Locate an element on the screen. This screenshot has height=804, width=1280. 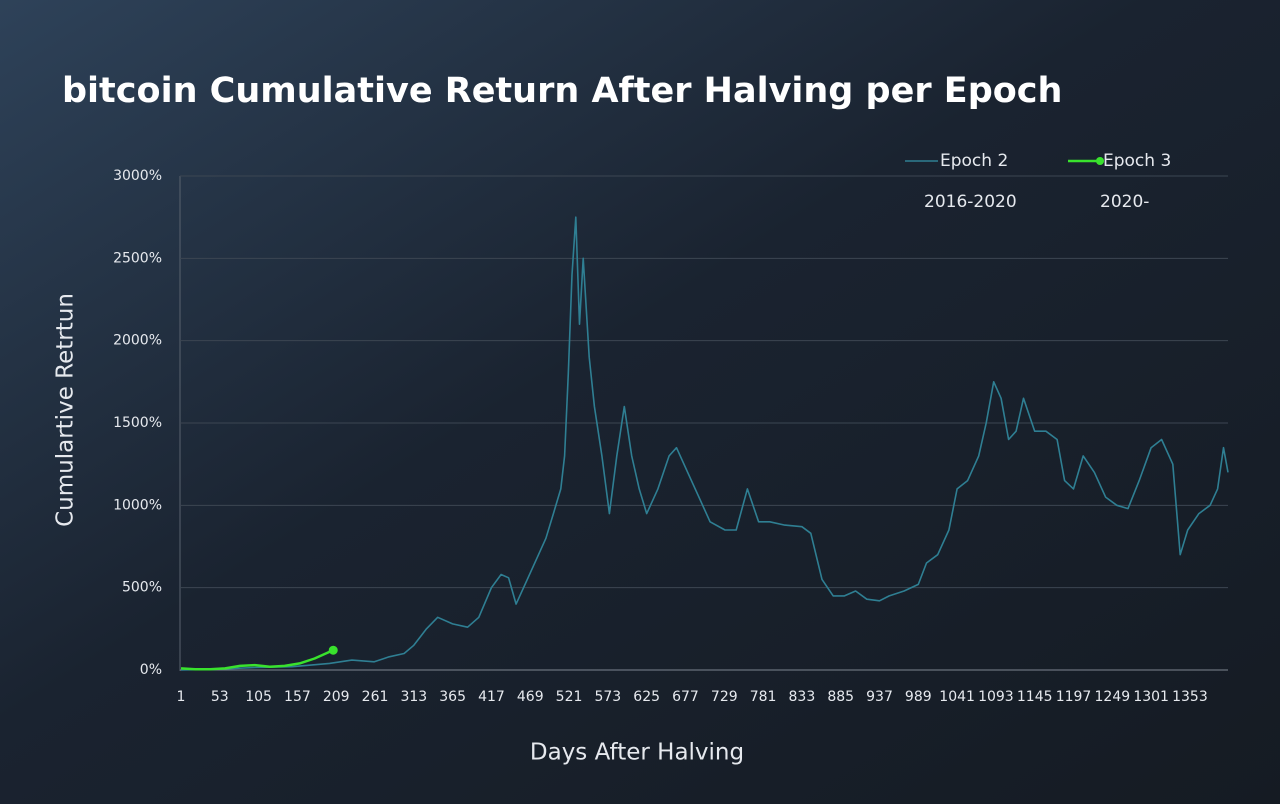
x-tick-label: 105 is located at coordinates (258, 697).